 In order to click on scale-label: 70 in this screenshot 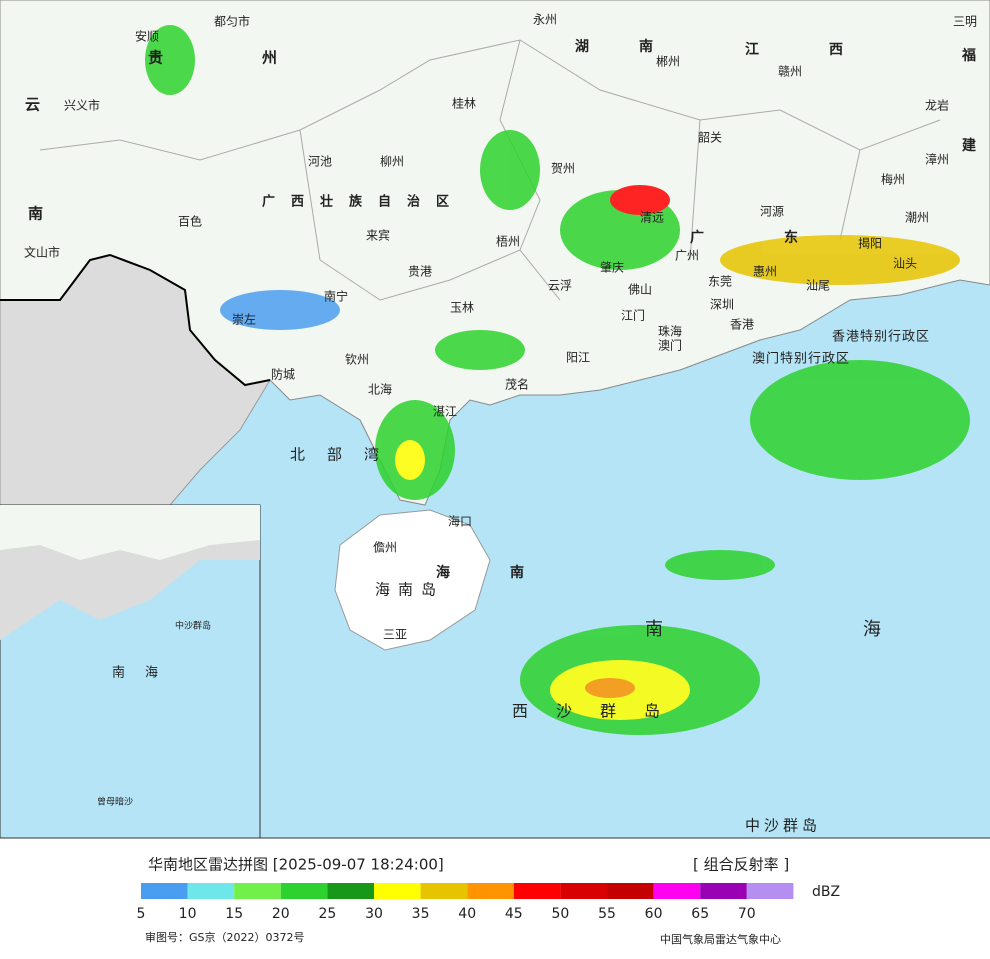, I will do `click(747, 914)`.